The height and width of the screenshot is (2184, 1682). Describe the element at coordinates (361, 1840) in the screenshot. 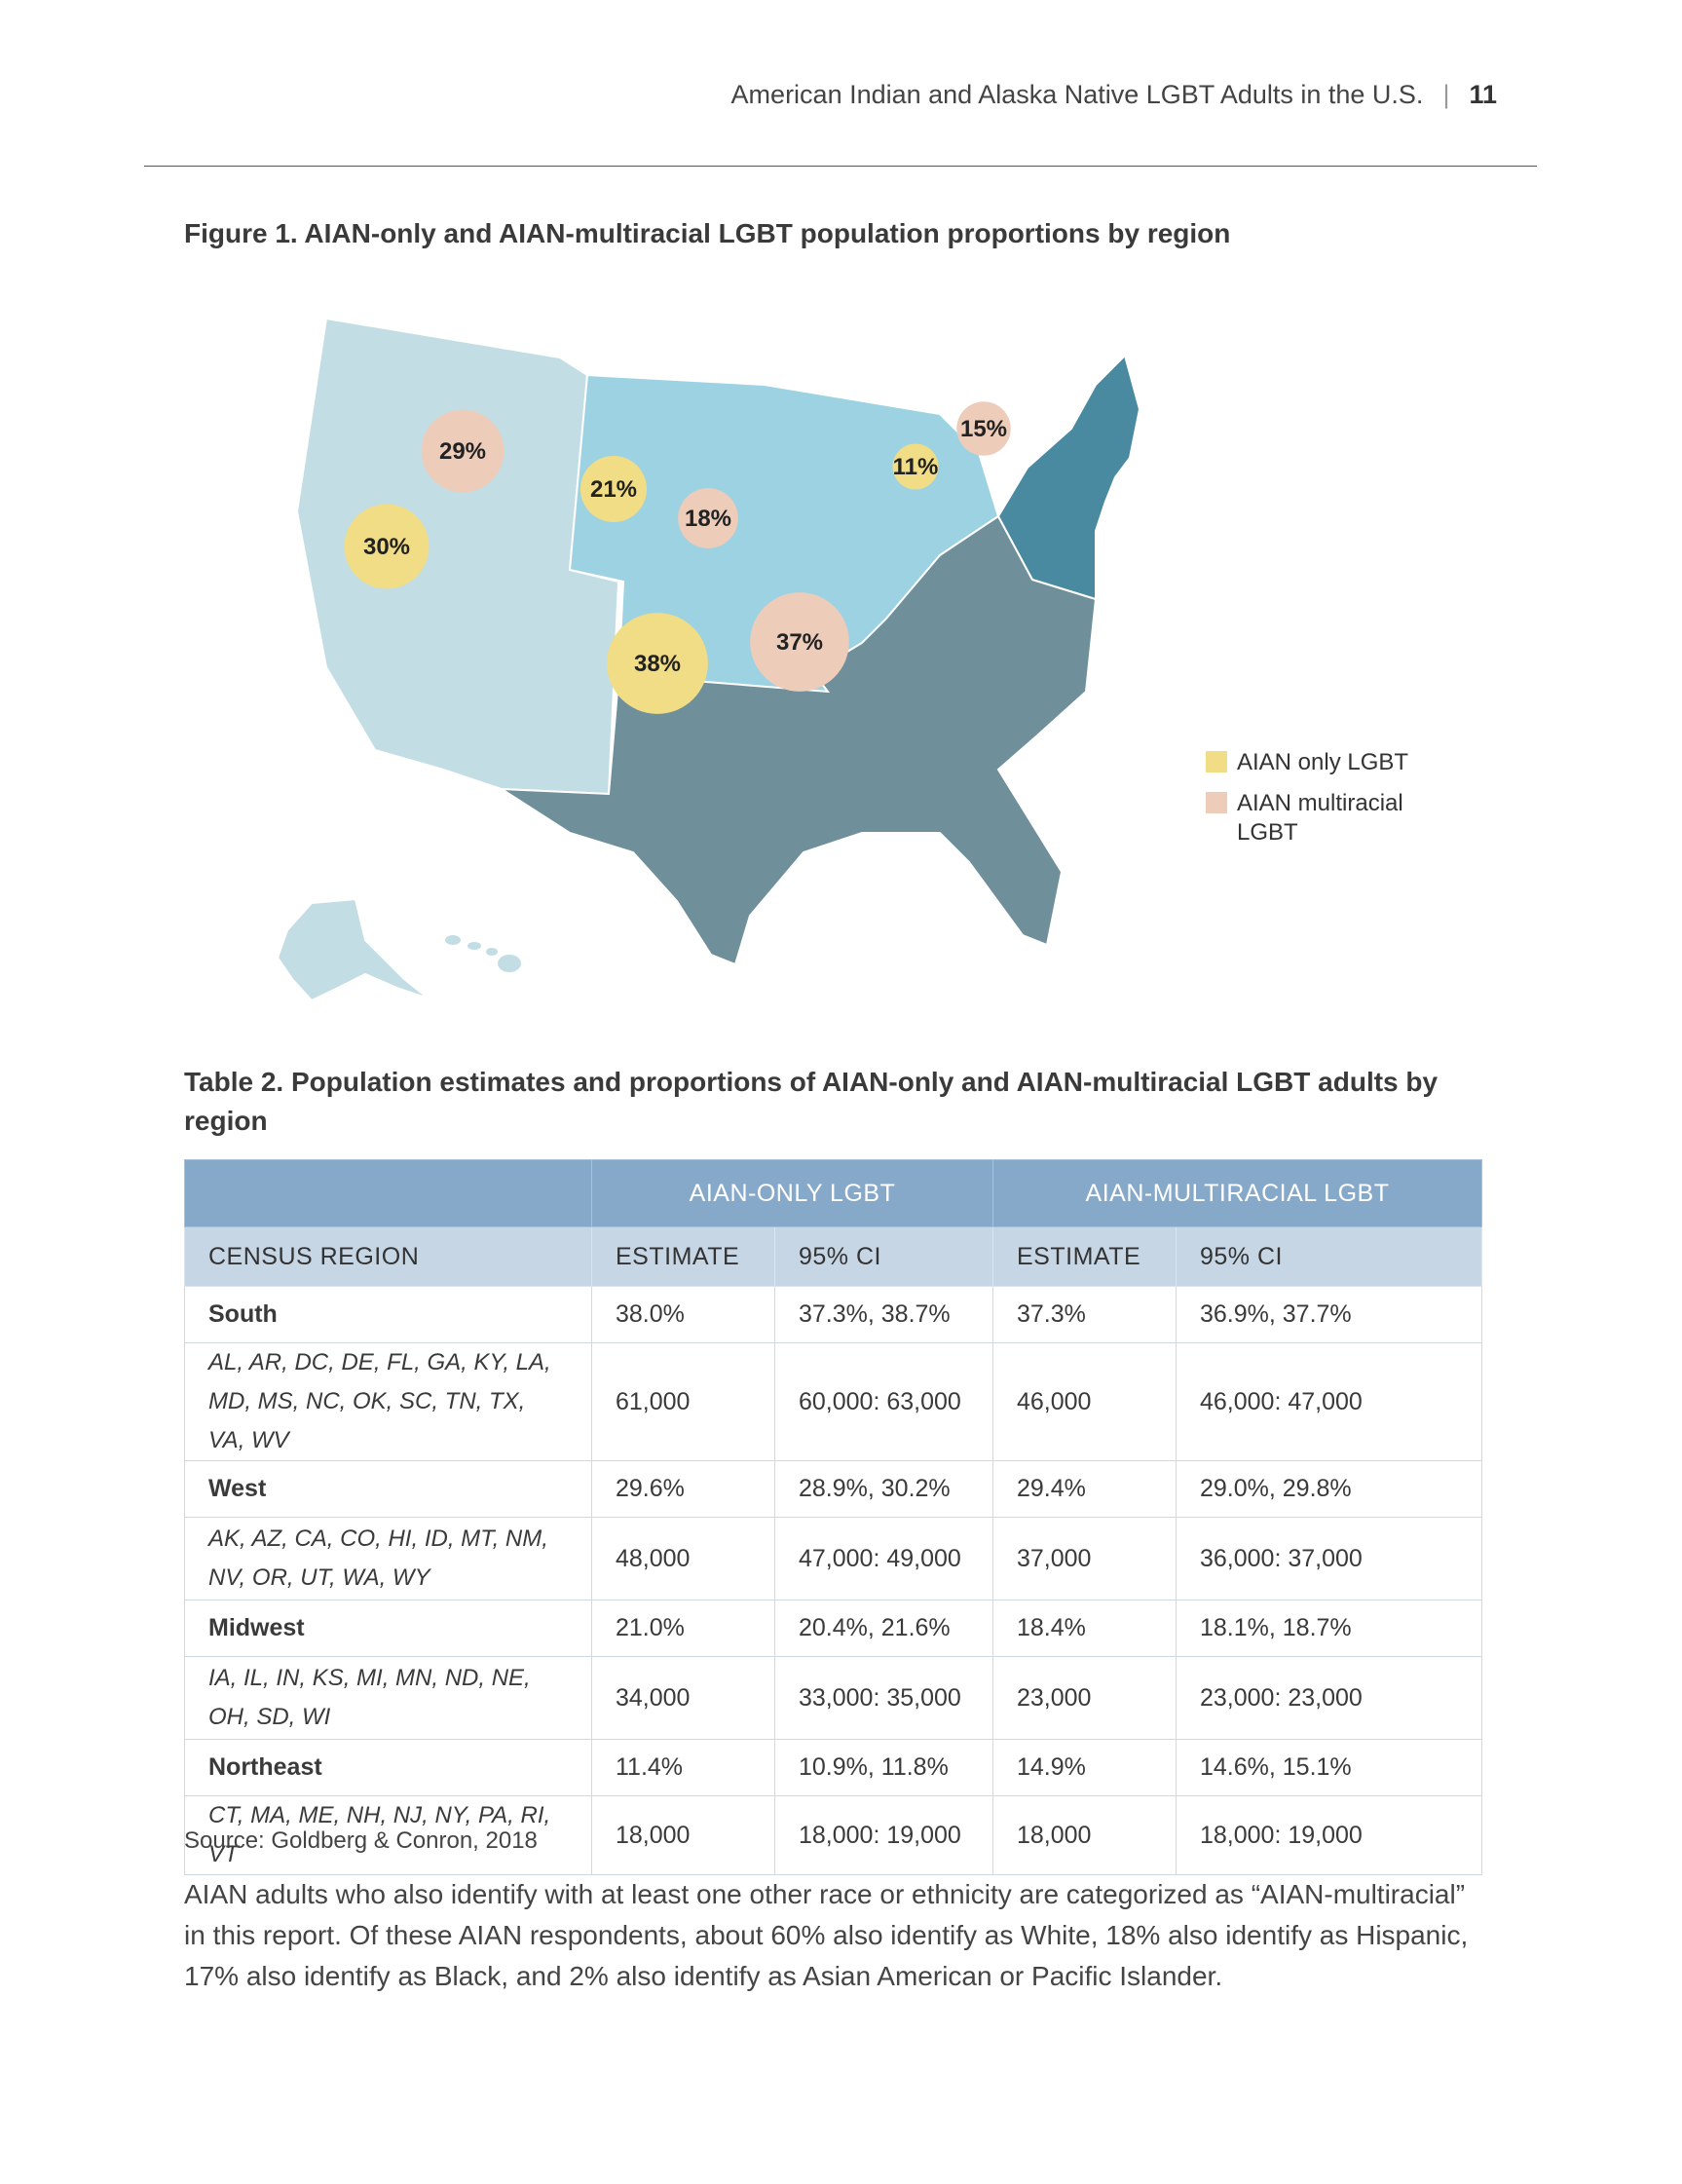

I see `table-source: Source: Goldberg & Conron, 2018` at that location.